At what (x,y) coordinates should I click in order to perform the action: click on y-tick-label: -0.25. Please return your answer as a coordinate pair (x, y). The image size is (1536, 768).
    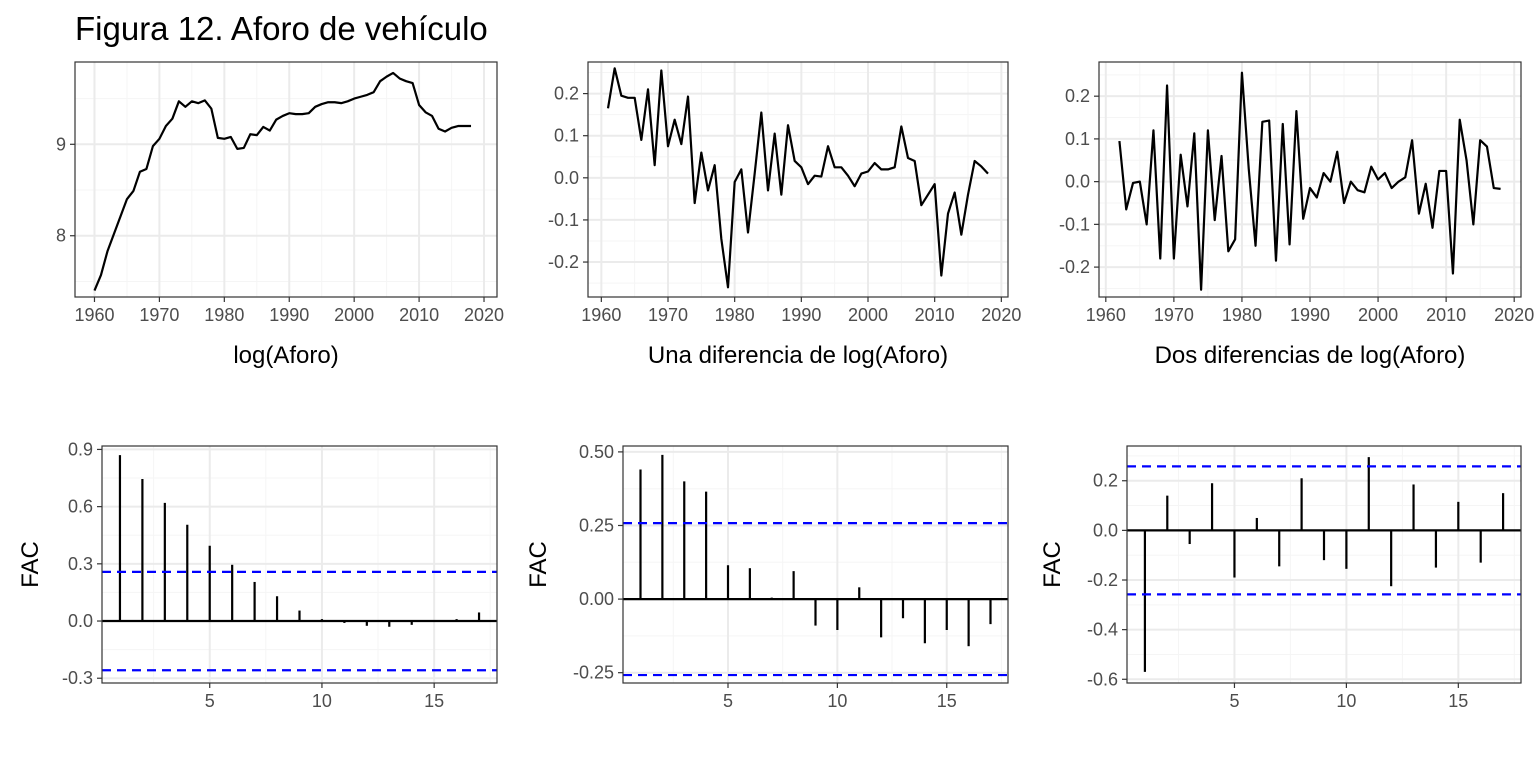
    Looking at the image, I should click on (593, 673).